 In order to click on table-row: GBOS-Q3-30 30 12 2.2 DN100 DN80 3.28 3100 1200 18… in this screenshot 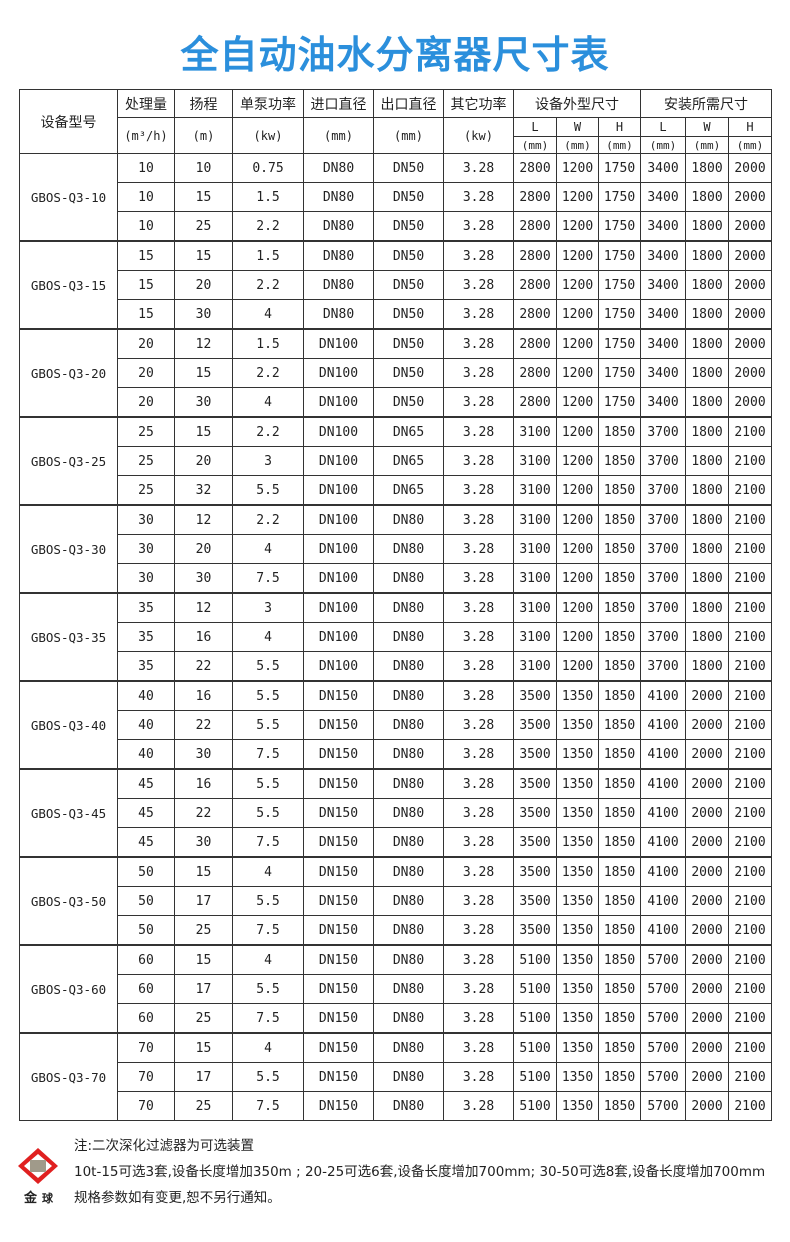, I will do `click(396, 549)`.